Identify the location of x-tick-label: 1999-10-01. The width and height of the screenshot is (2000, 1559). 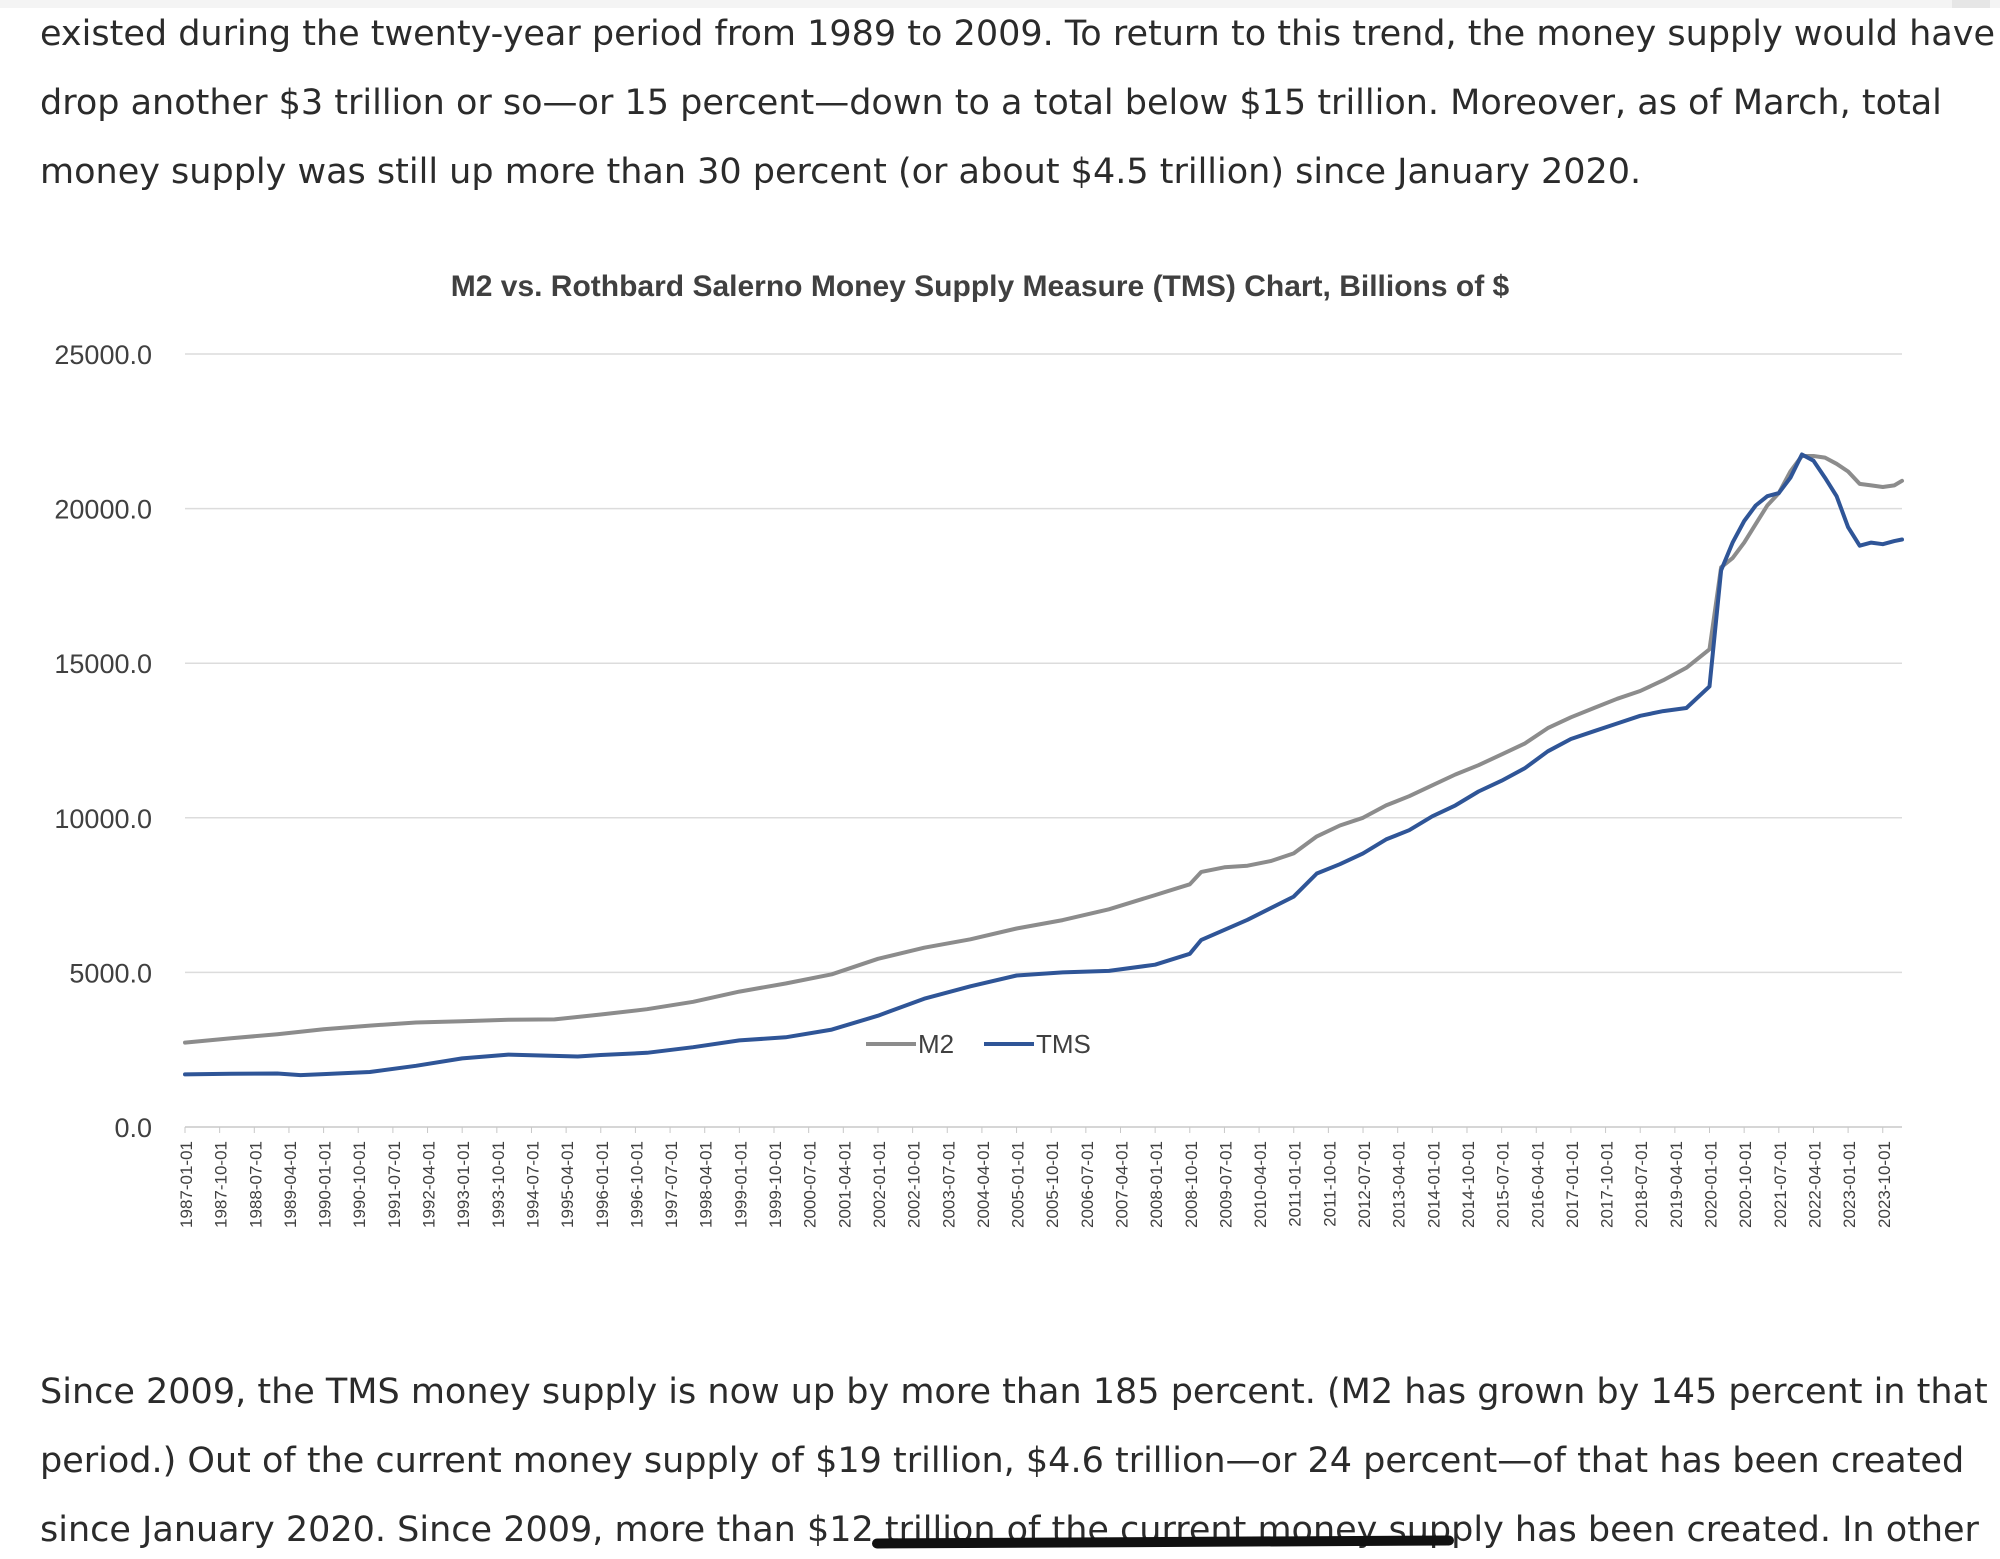
(775, 1184).